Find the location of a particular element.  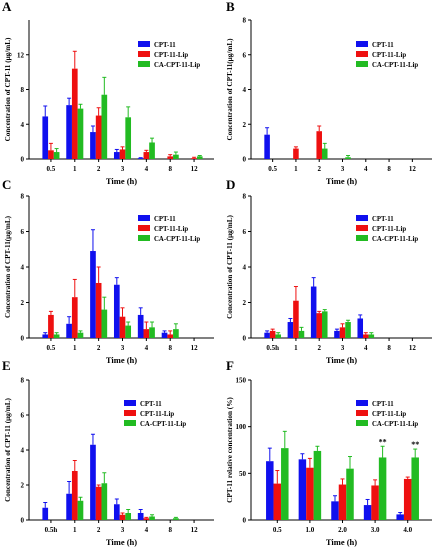

y-axis-label: Concentration of CPT-11(μg/mL) is located at coordinates (8, 266).